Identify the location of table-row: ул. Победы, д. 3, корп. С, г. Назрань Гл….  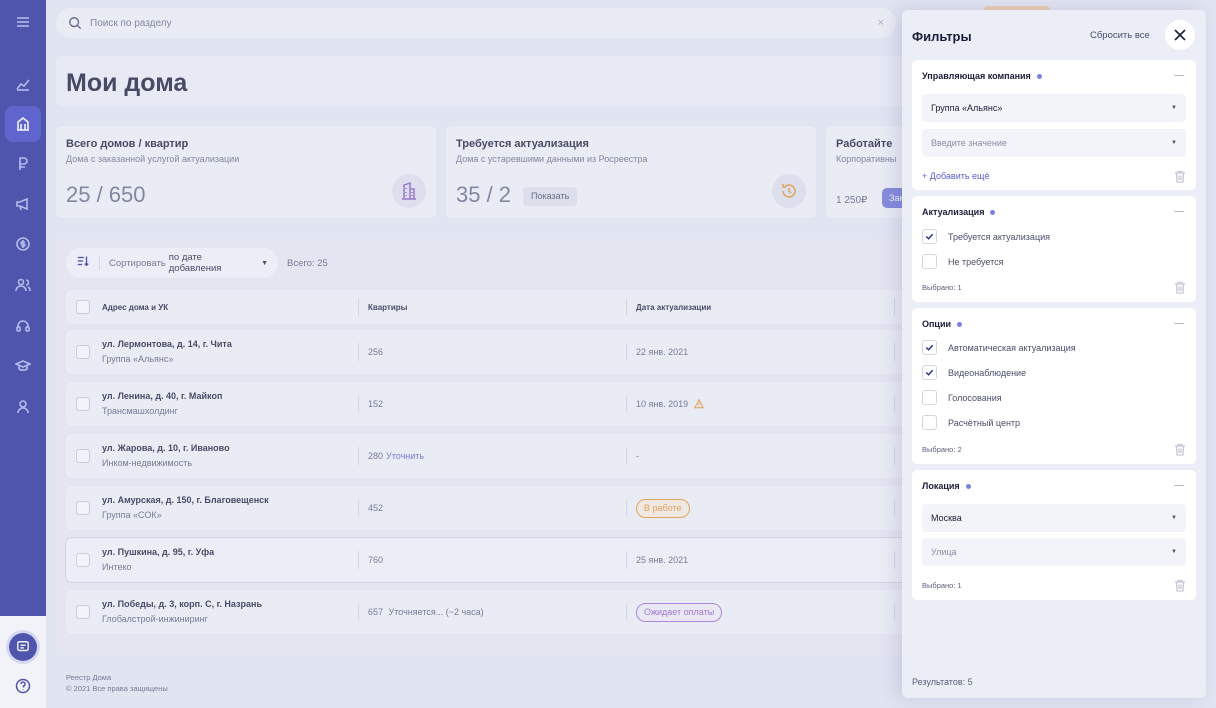
(486, 612).